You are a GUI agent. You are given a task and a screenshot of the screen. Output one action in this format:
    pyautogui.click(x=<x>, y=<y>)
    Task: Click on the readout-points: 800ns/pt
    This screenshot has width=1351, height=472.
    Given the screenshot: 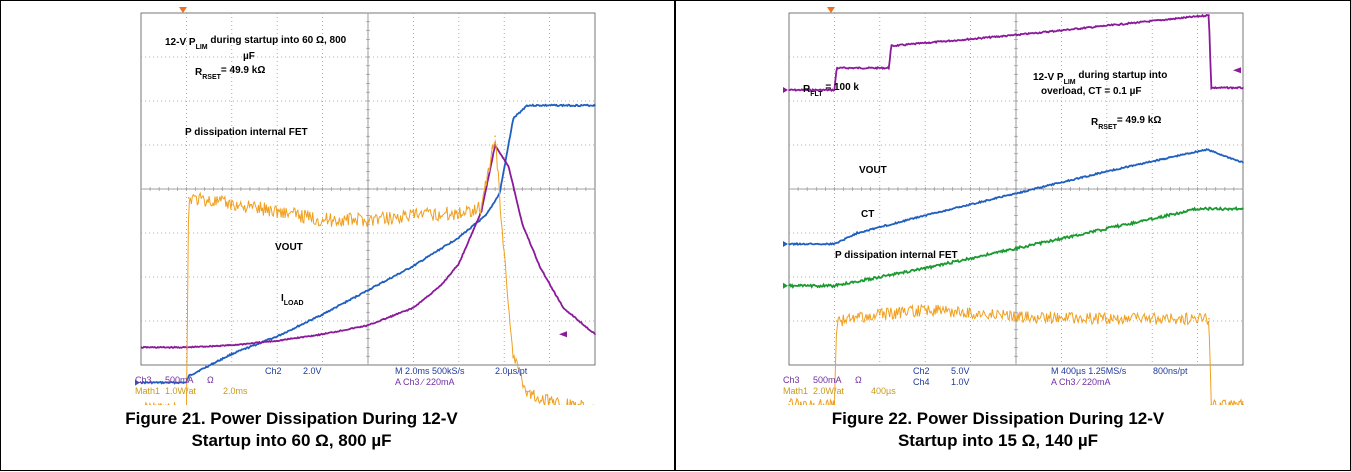 What is the action you would take?
    pyautogui.click(x=1170, y=371)
    